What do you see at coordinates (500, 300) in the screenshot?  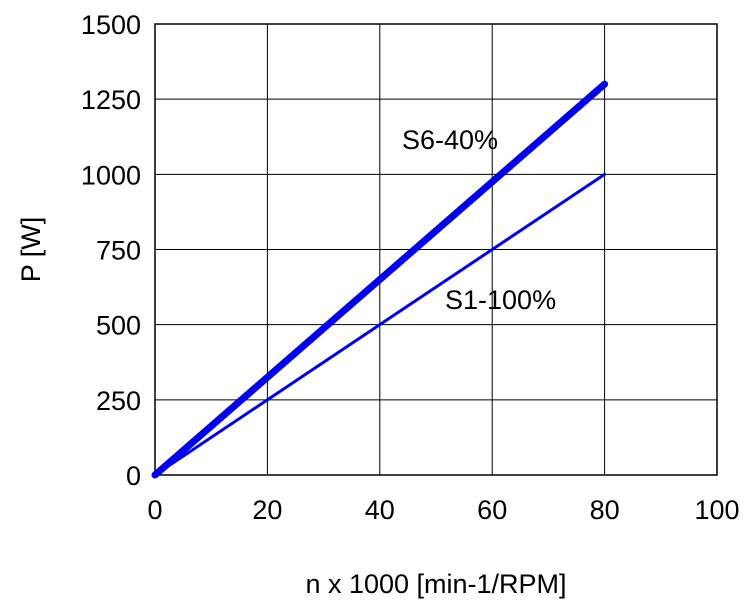 I see `series-label-s1-100: S1-100%` at bounding box center [500, 300].